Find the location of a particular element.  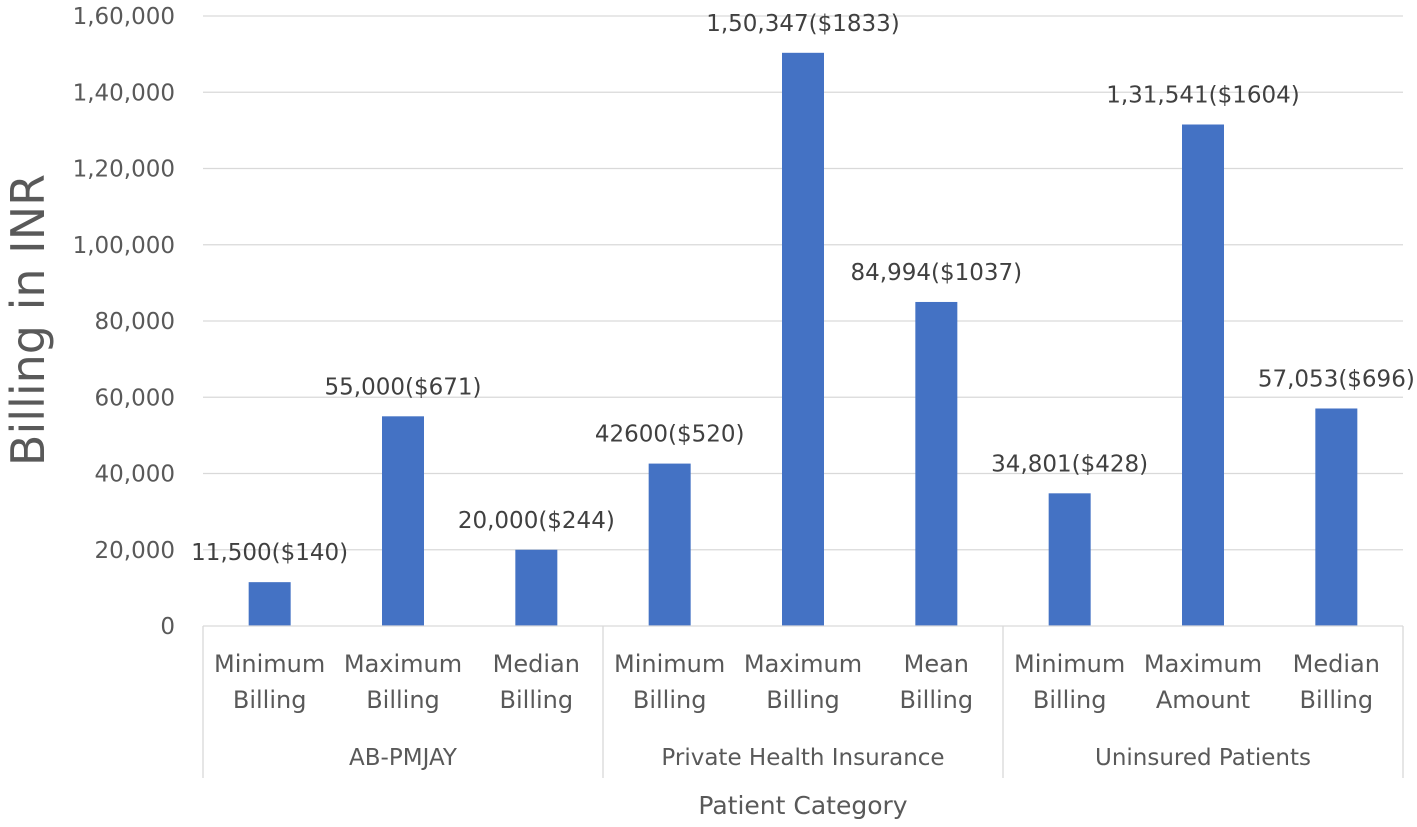

y-axis-title: Billing in INR is located at coordinates (28, 320).